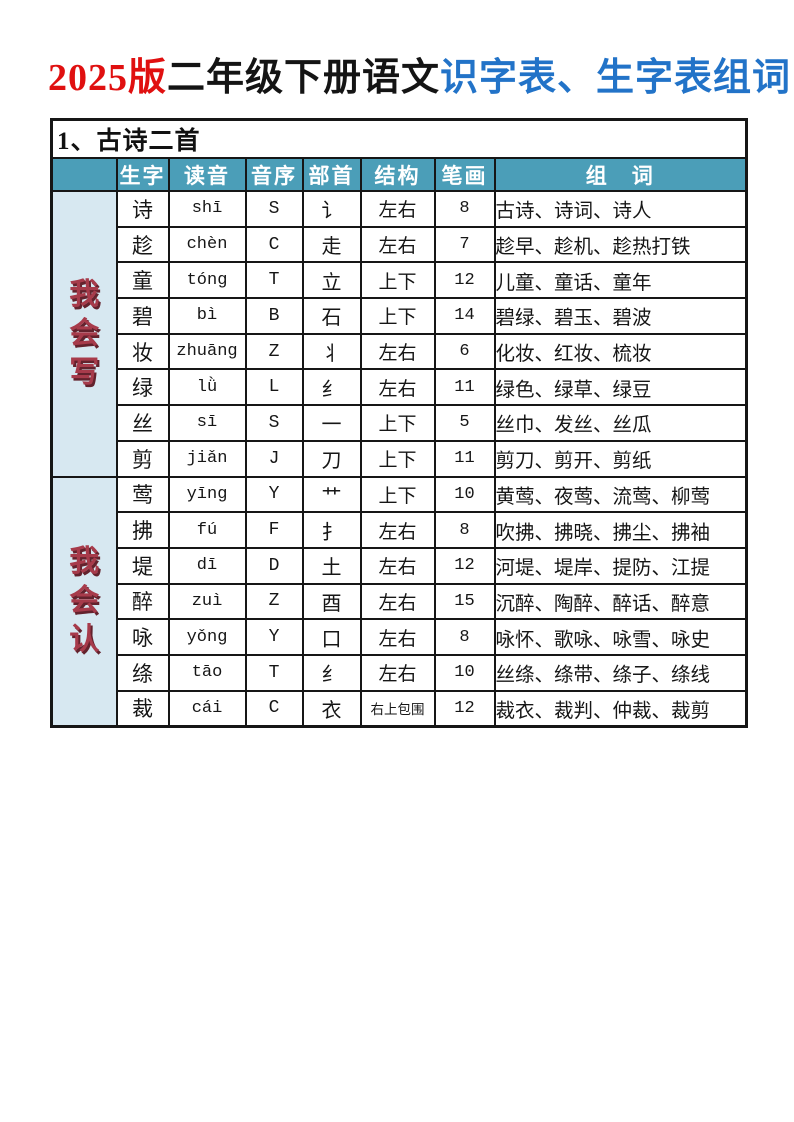 The image size is (794, 1122). I want to click on radical-cell: 立, so click(331, 280).